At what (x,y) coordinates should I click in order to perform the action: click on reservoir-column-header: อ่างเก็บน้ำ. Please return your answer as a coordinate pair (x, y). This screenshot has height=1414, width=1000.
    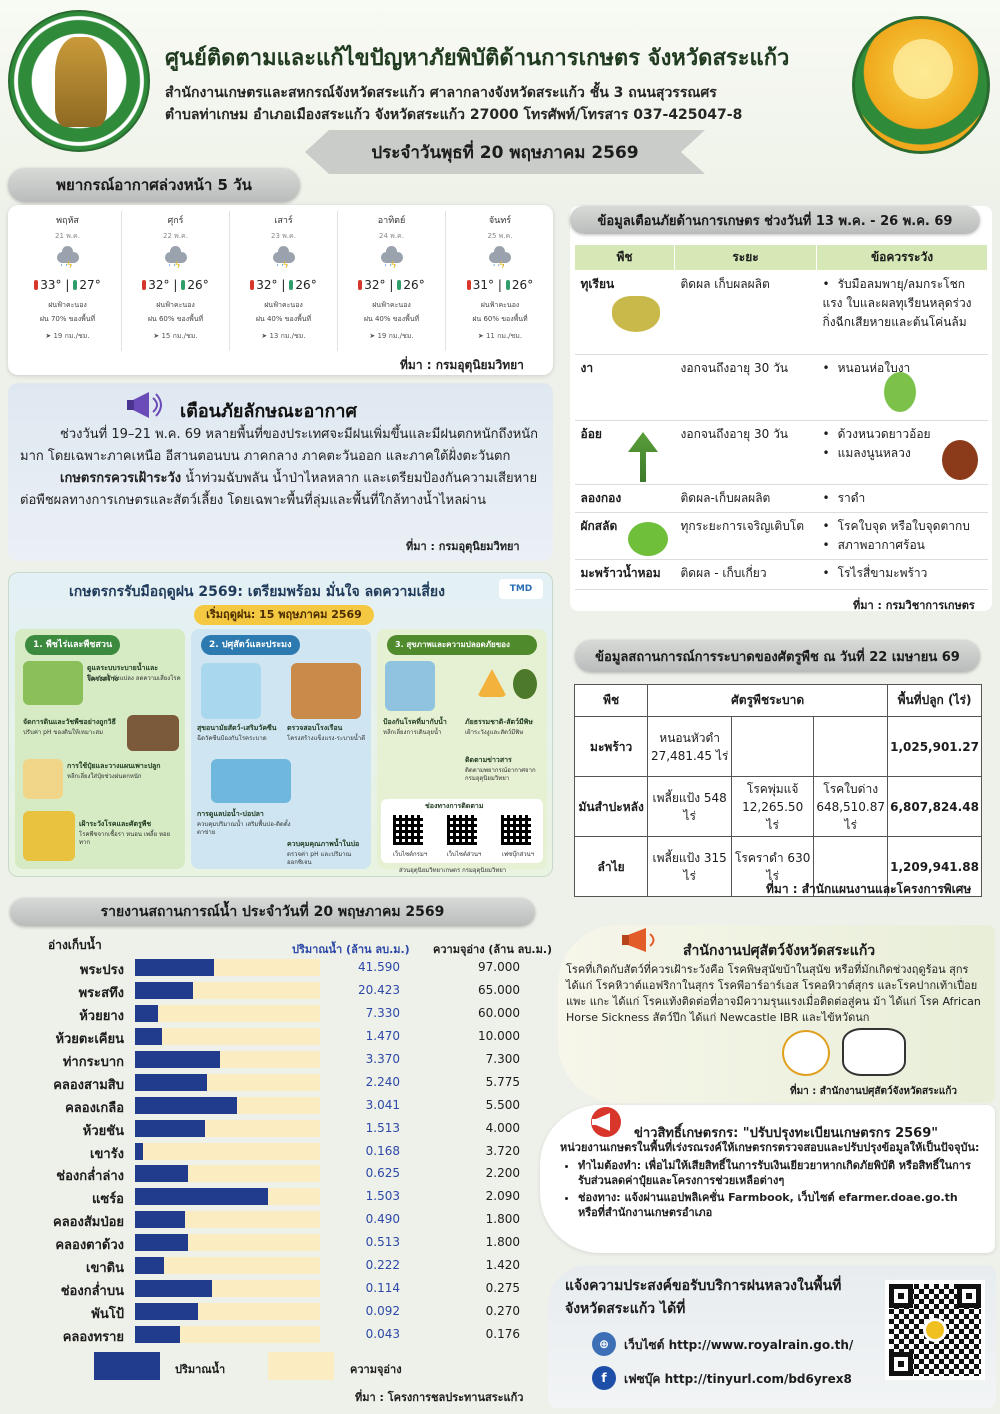
    Looking at the image, I should click on (75, 945).